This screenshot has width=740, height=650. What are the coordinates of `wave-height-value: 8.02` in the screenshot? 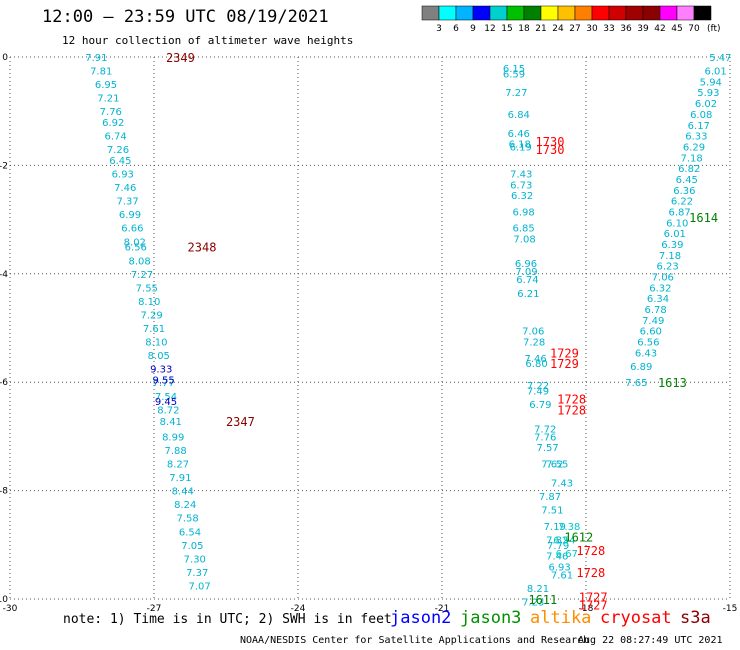 It's located at (135, 242).